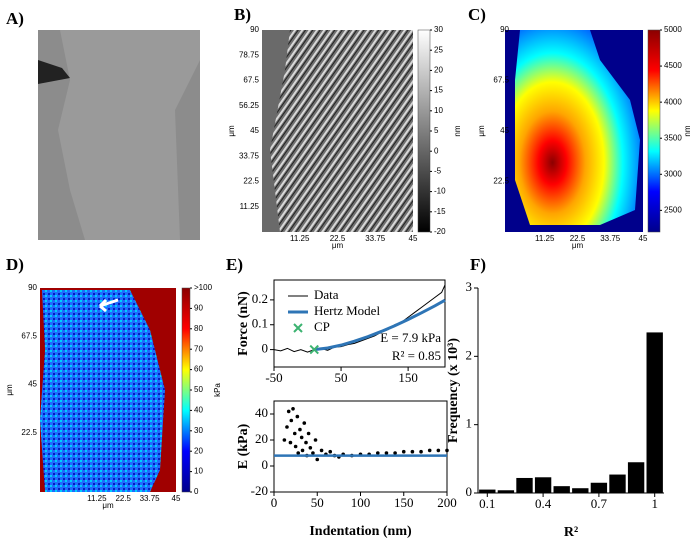 This screenshot has width=695, height=549. What do you see at coordinates (337, 131) in the screenshot?
I see `micrograph-b` at bounding box center [337, 131].